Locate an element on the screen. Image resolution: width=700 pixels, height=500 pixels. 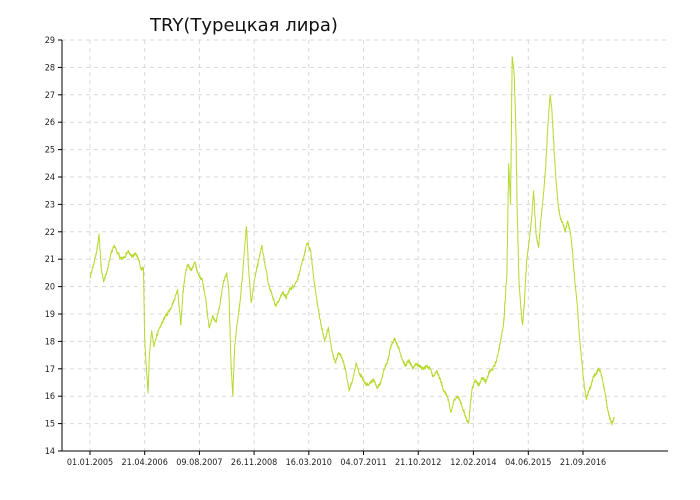
y-tick-label: 24 is located at coordinates (50, 178).